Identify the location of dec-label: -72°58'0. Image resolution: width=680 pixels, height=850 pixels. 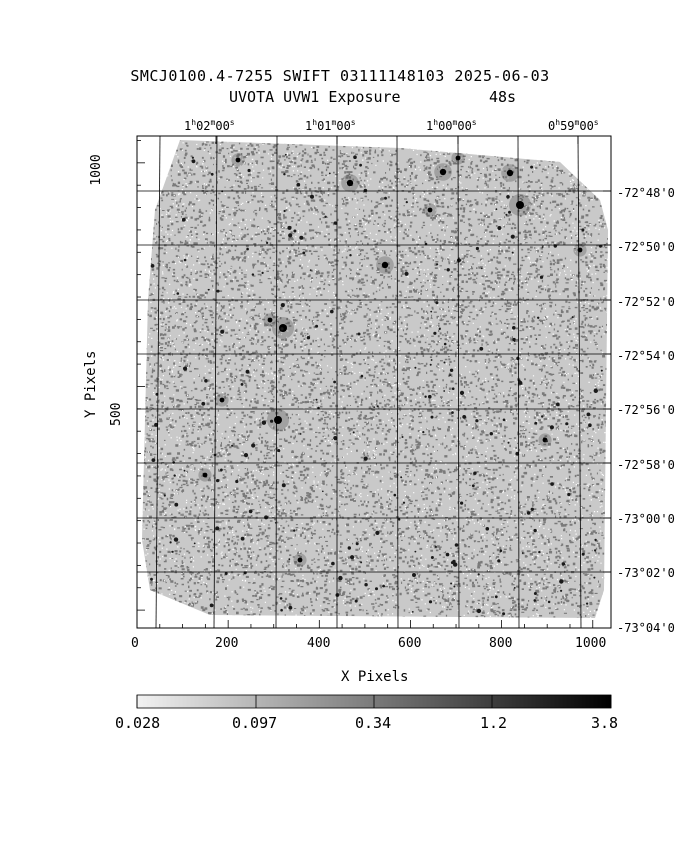
(646, 465).